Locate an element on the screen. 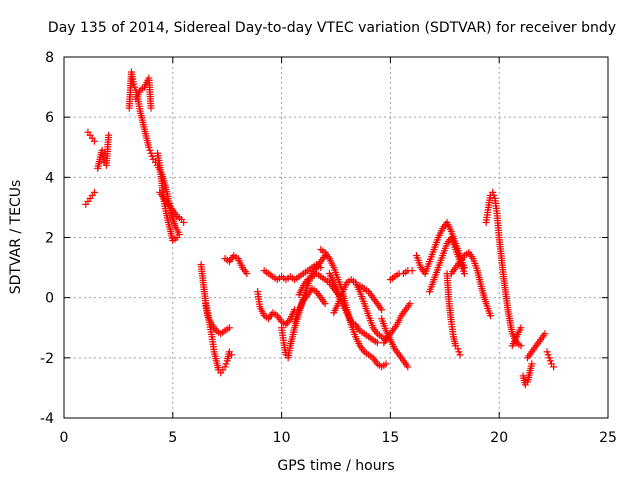 This screenshot has width=640, height=480. x-axis-label: GPS time / hours is located at coordinates (335, 466).